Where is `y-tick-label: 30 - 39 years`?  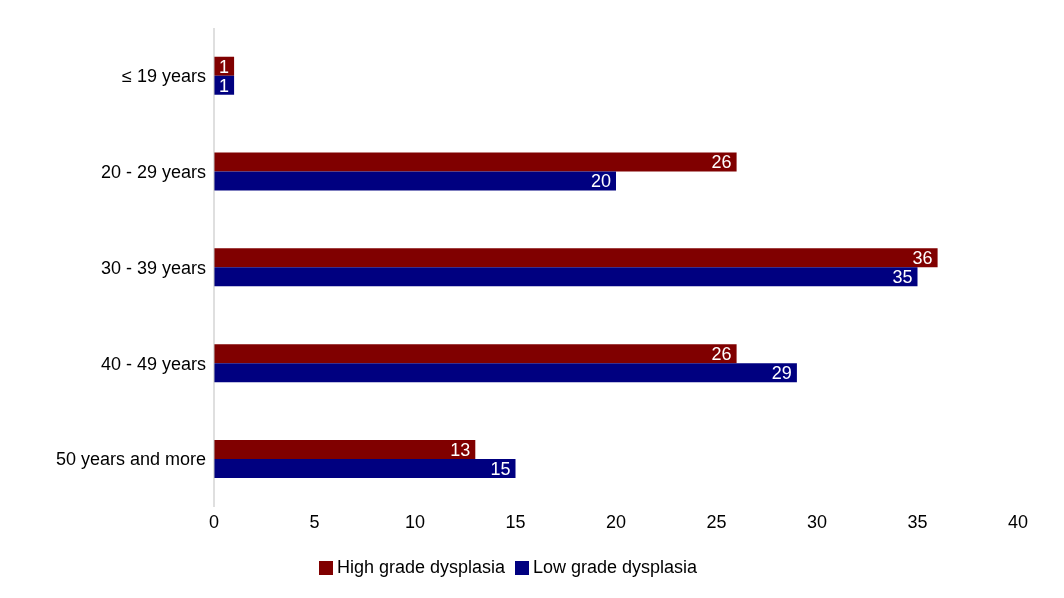
y-tick-label: 30 - 39 years is located at coordinates (153, 267).